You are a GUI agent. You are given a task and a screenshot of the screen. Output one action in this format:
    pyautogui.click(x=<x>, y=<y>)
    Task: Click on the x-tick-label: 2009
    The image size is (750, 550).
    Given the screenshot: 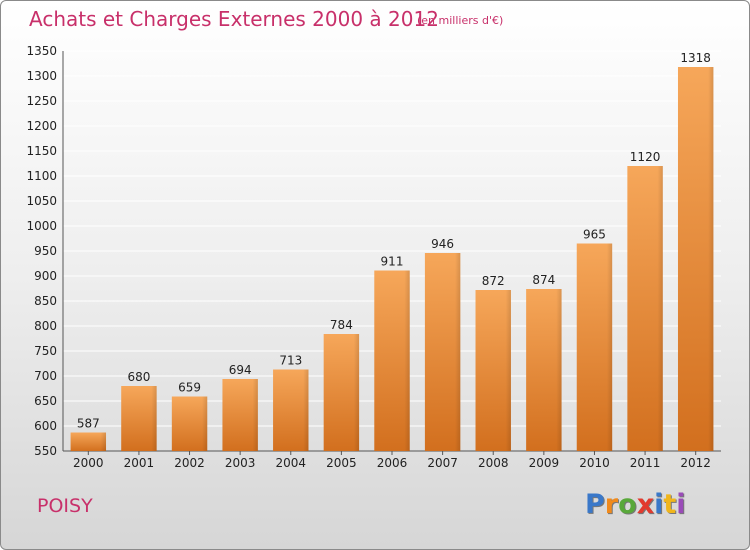 What is the action you would take?
    pyautogui.click(x=544, y=463)
    